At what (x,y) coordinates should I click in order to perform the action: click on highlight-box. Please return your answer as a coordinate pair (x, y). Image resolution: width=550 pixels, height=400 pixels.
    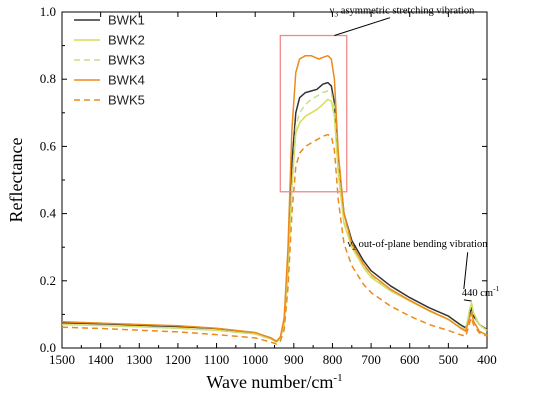
    Looking at the image, I should click on (313, 113).